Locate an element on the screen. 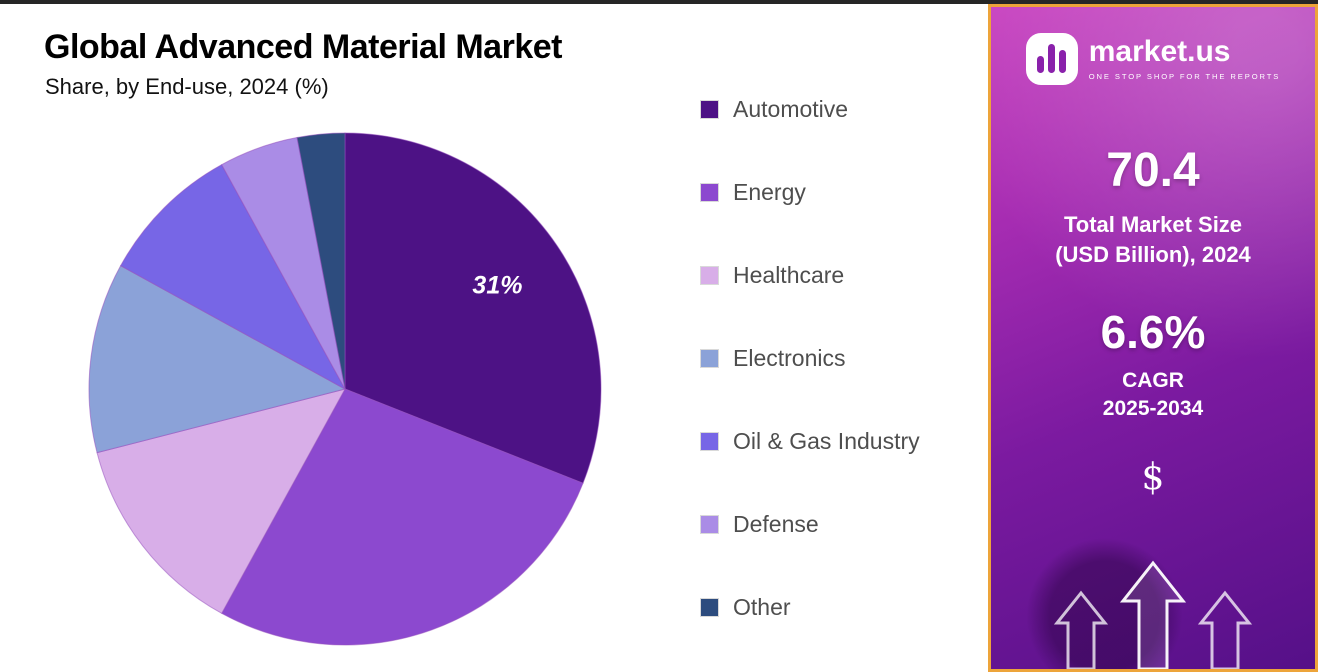  growth-arrows-icon is located at coordinates (1153, 614).